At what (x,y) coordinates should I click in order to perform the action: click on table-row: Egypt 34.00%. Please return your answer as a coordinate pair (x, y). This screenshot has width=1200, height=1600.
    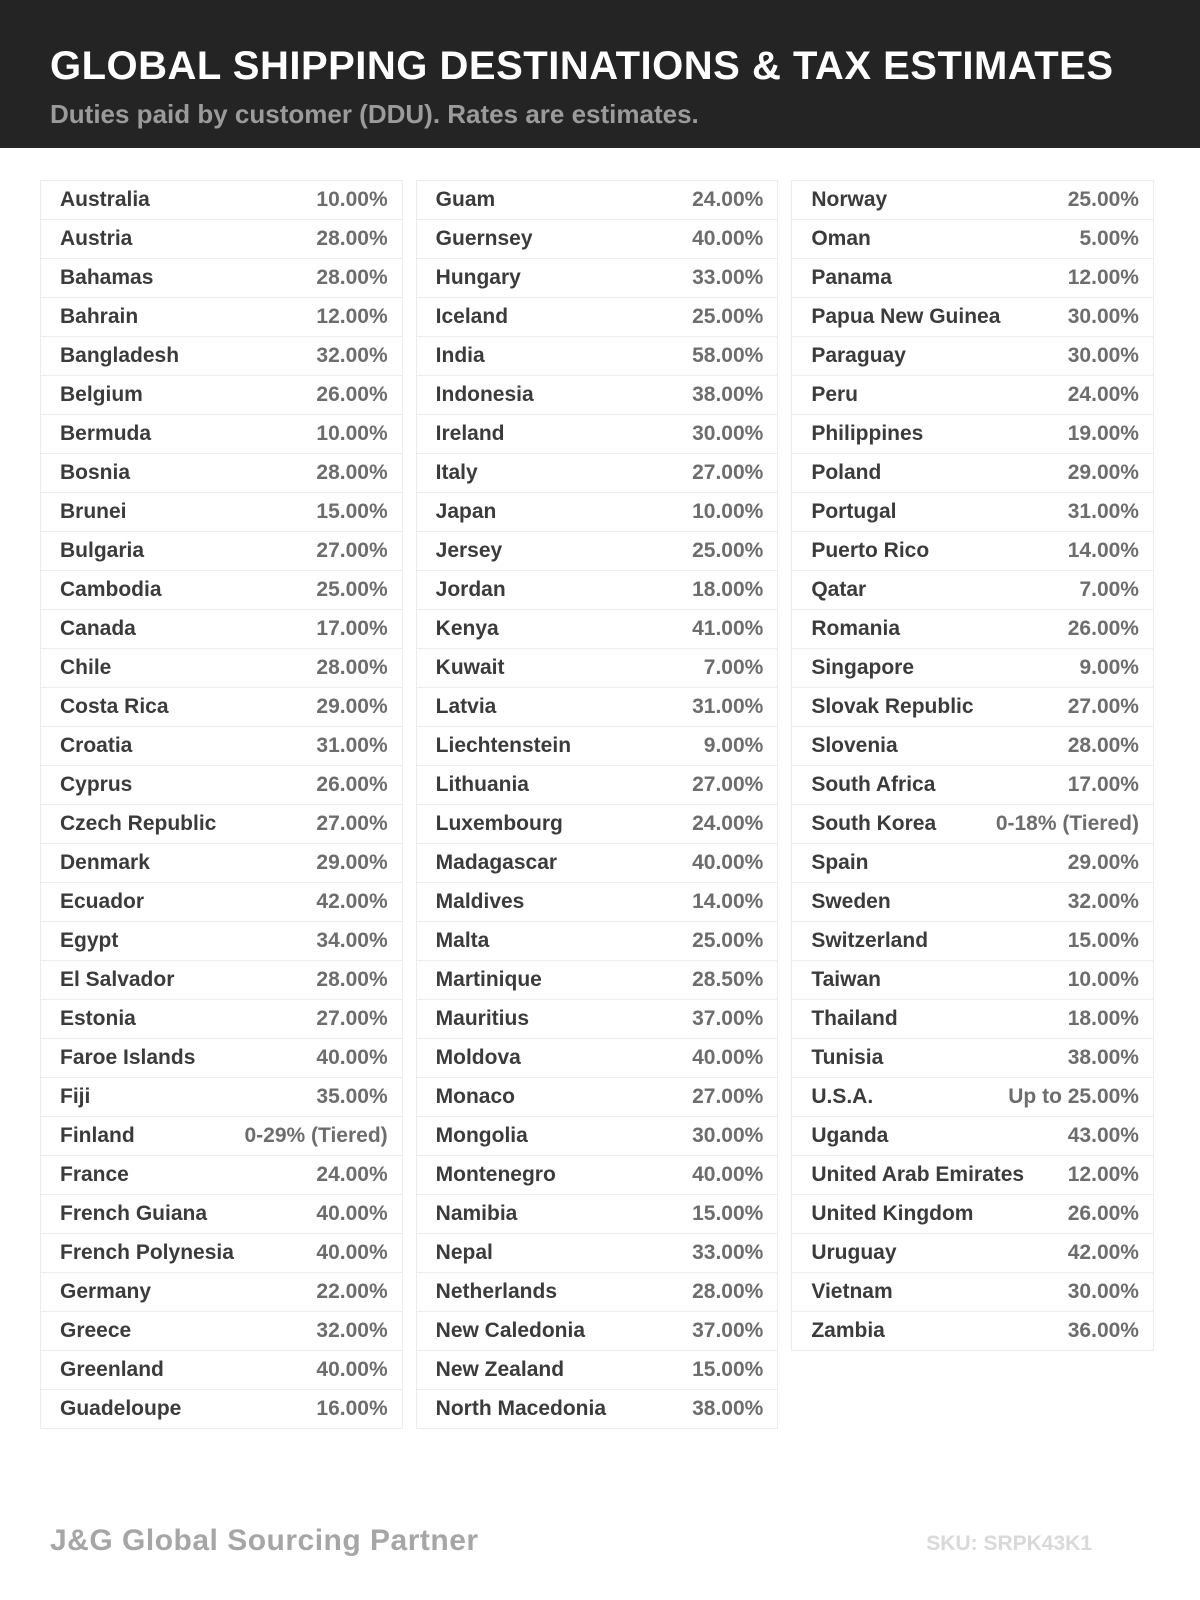
    Looking at the image, I should click on (221, 941).